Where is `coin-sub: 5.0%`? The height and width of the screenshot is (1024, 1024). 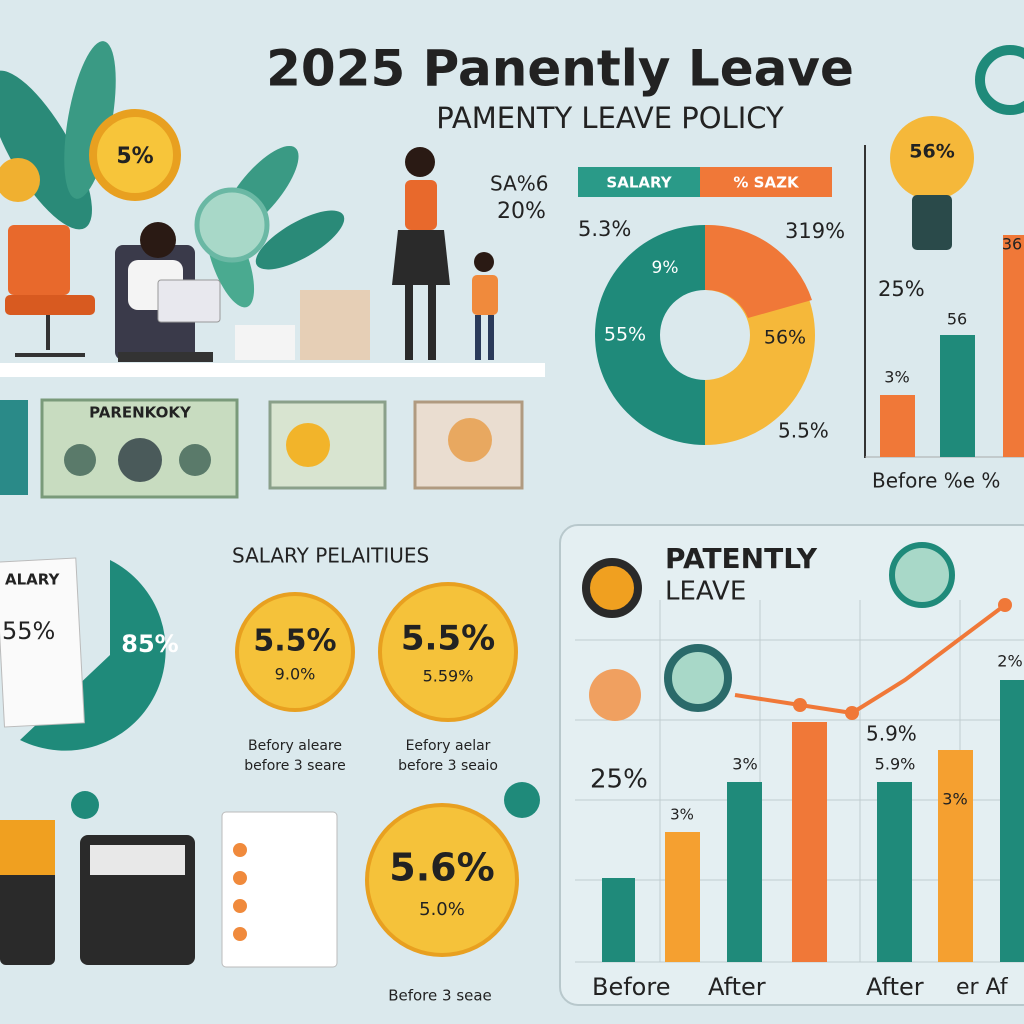 coin-sub: 5.0% is located at coordinates (442, 909).